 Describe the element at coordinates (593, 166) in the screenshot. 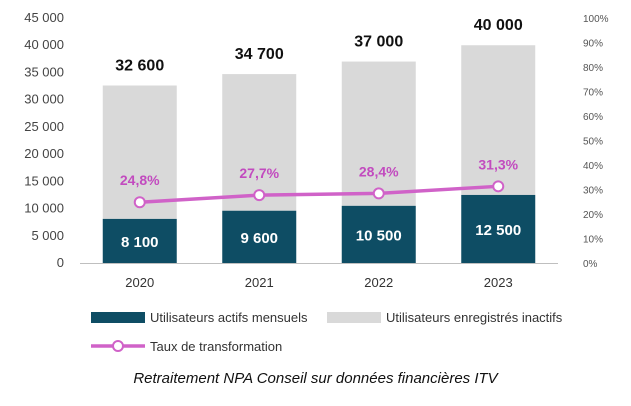

I see `y2-tick-label: 40%` at that location.